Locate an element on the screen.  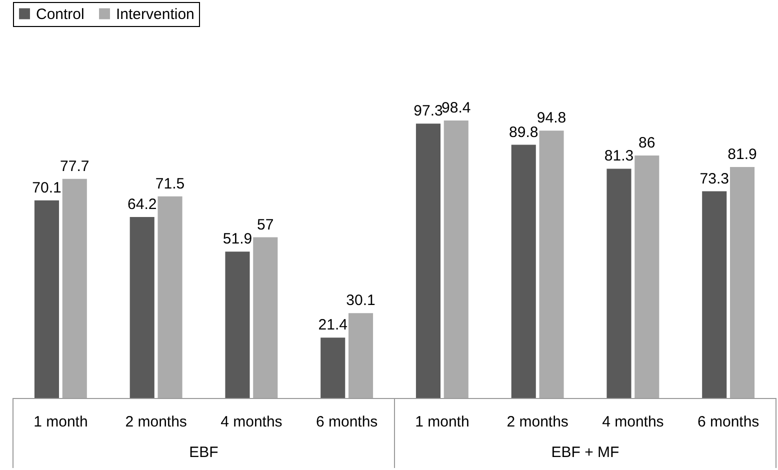
data-label: 51.9 is located at coordinates (237, 239).